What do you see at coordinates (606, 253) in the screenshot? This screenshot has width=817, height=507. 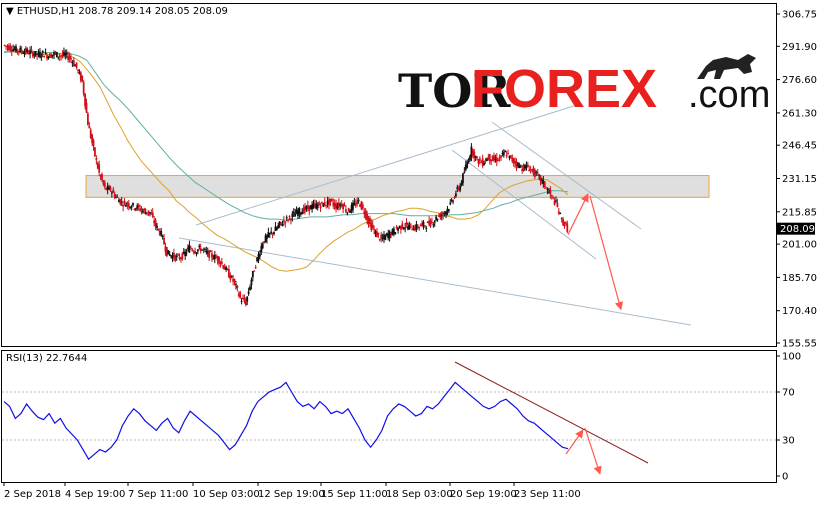 I see `projection-arrow-down` at bounding box center [606, 253].